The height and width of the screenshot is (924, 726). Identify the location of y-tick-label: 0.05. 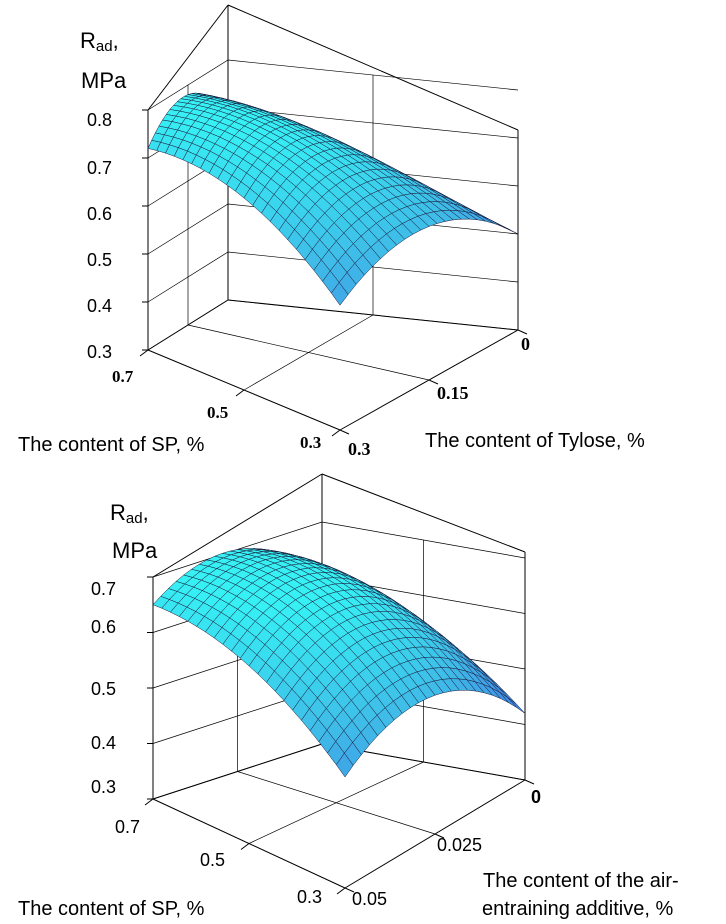
(369, 899).